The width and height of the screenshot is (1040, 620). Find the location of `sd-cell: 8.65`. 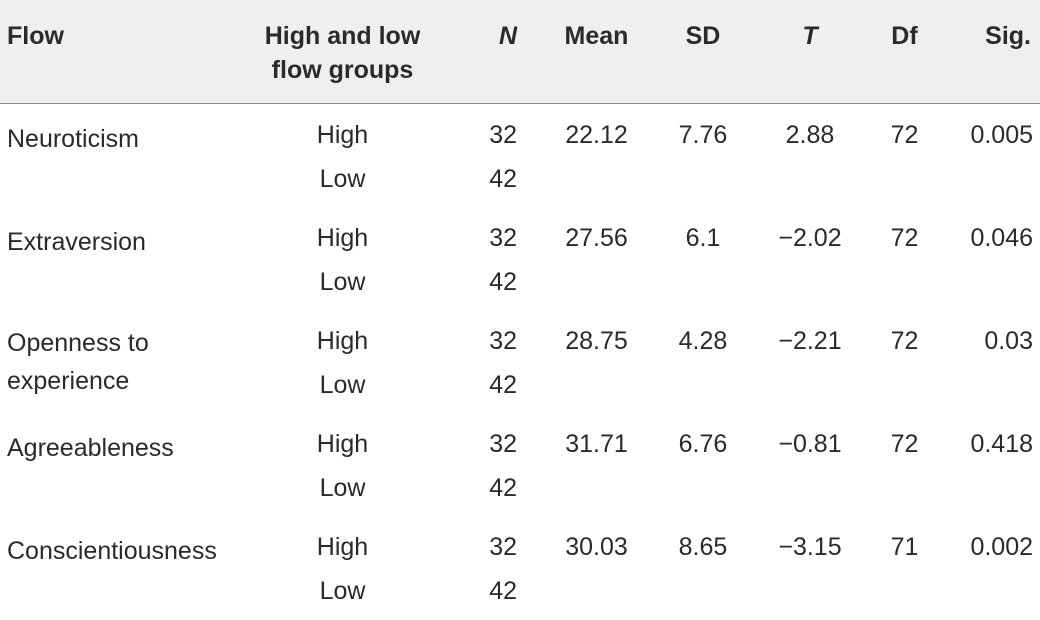

sd-cell: 8.65 is located at coordinates (703, 546).